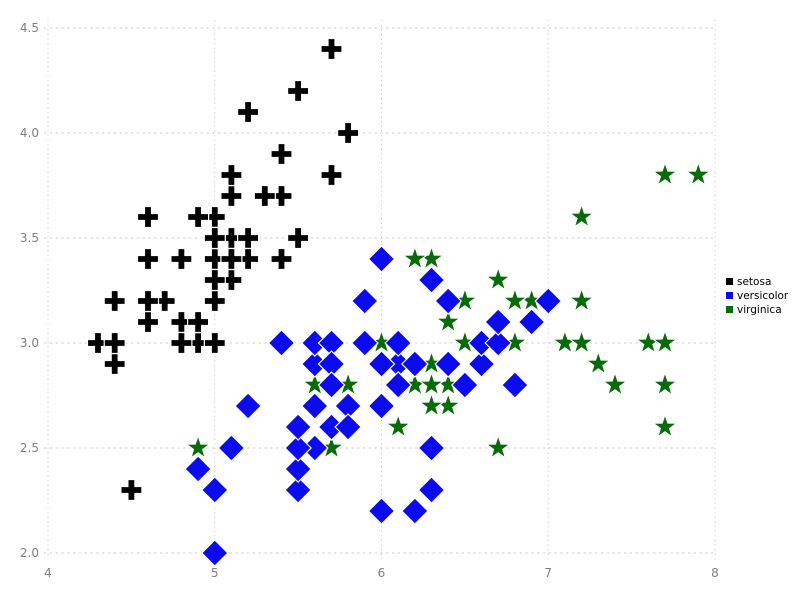 This screenshot has height=600, width=800. Describe the element at coordinates (763, 296) in the screenshot. I see `legend-label-versicolor: versicolor` at that location.